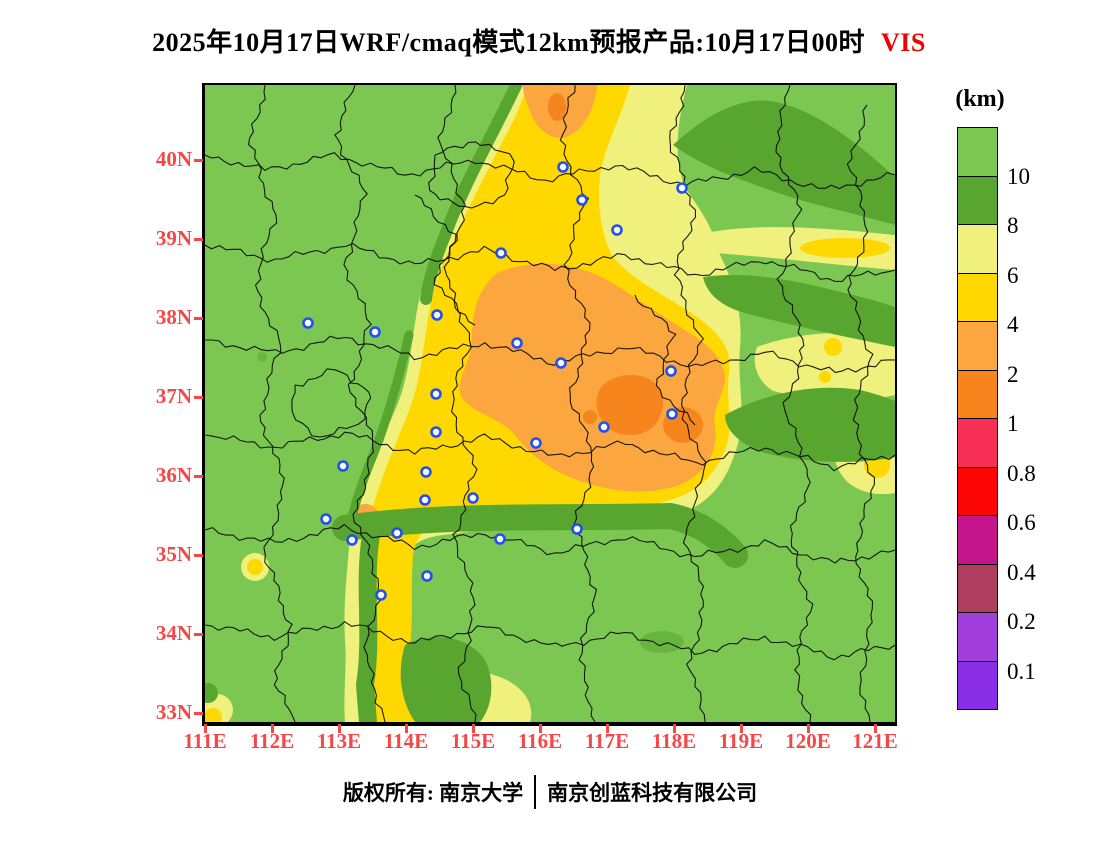 This screenshot has height=850, width=1100. Describe the element at coordinates (1021, 572) in the screenshot. I see `legend-tick-value: 0.4` at that location.